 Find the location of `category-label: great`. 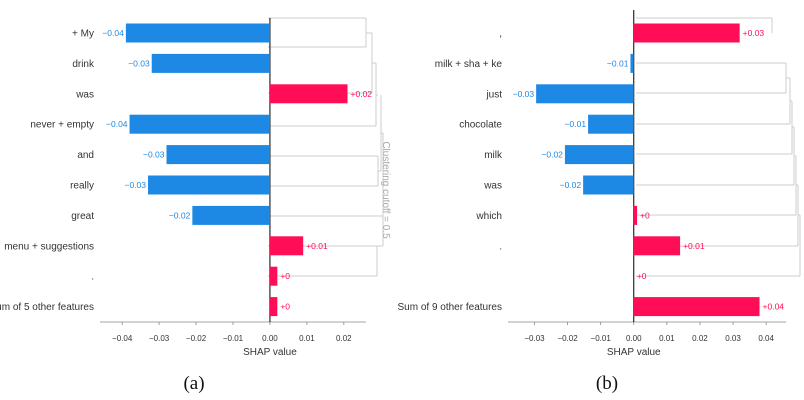

category-label: great is located at coordinates (82, 216).